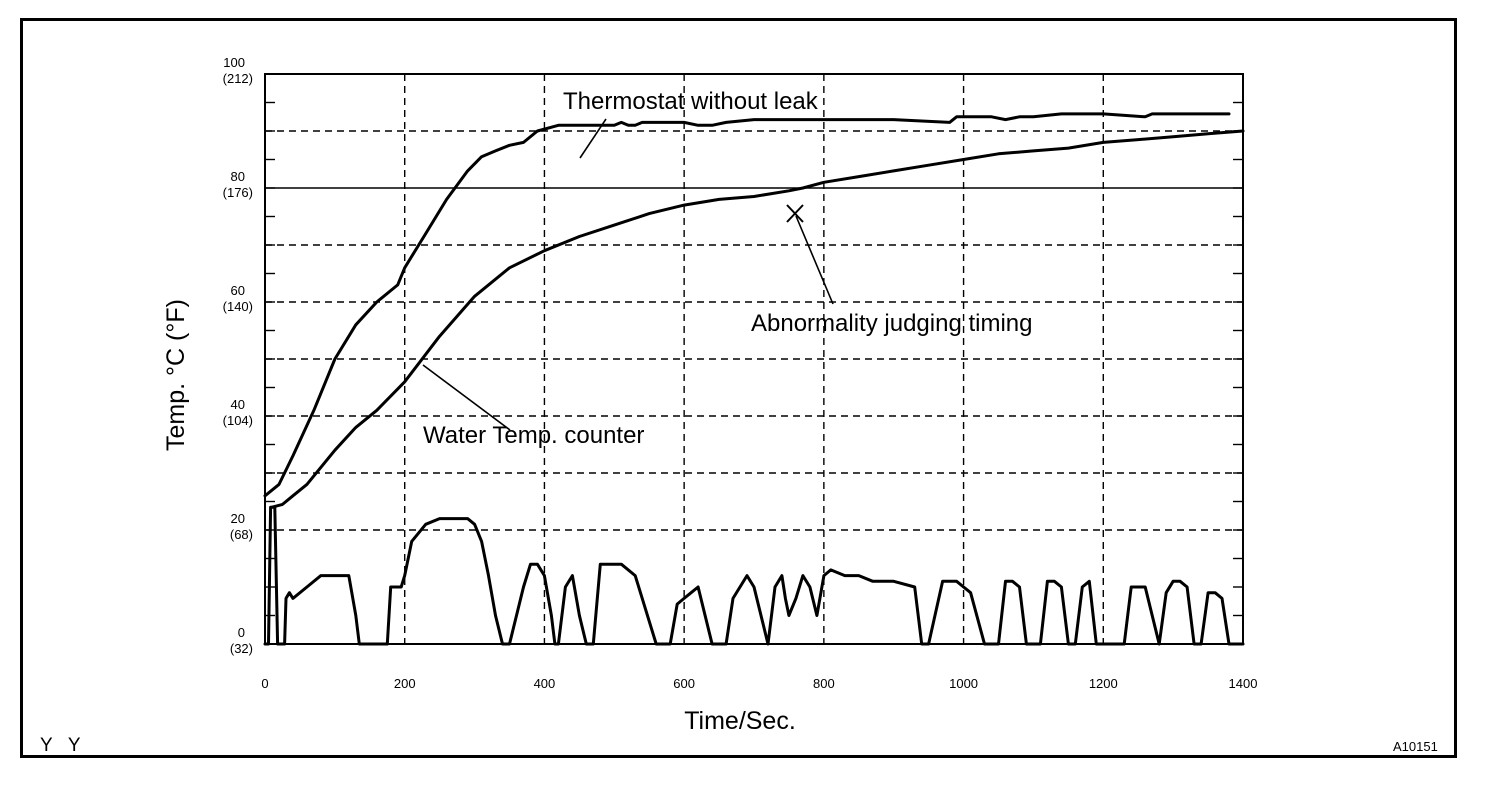 This screenshot has width=1504, height=802. I want to click on y-tick-label-fahrenheit: (176), so click(238, 192).